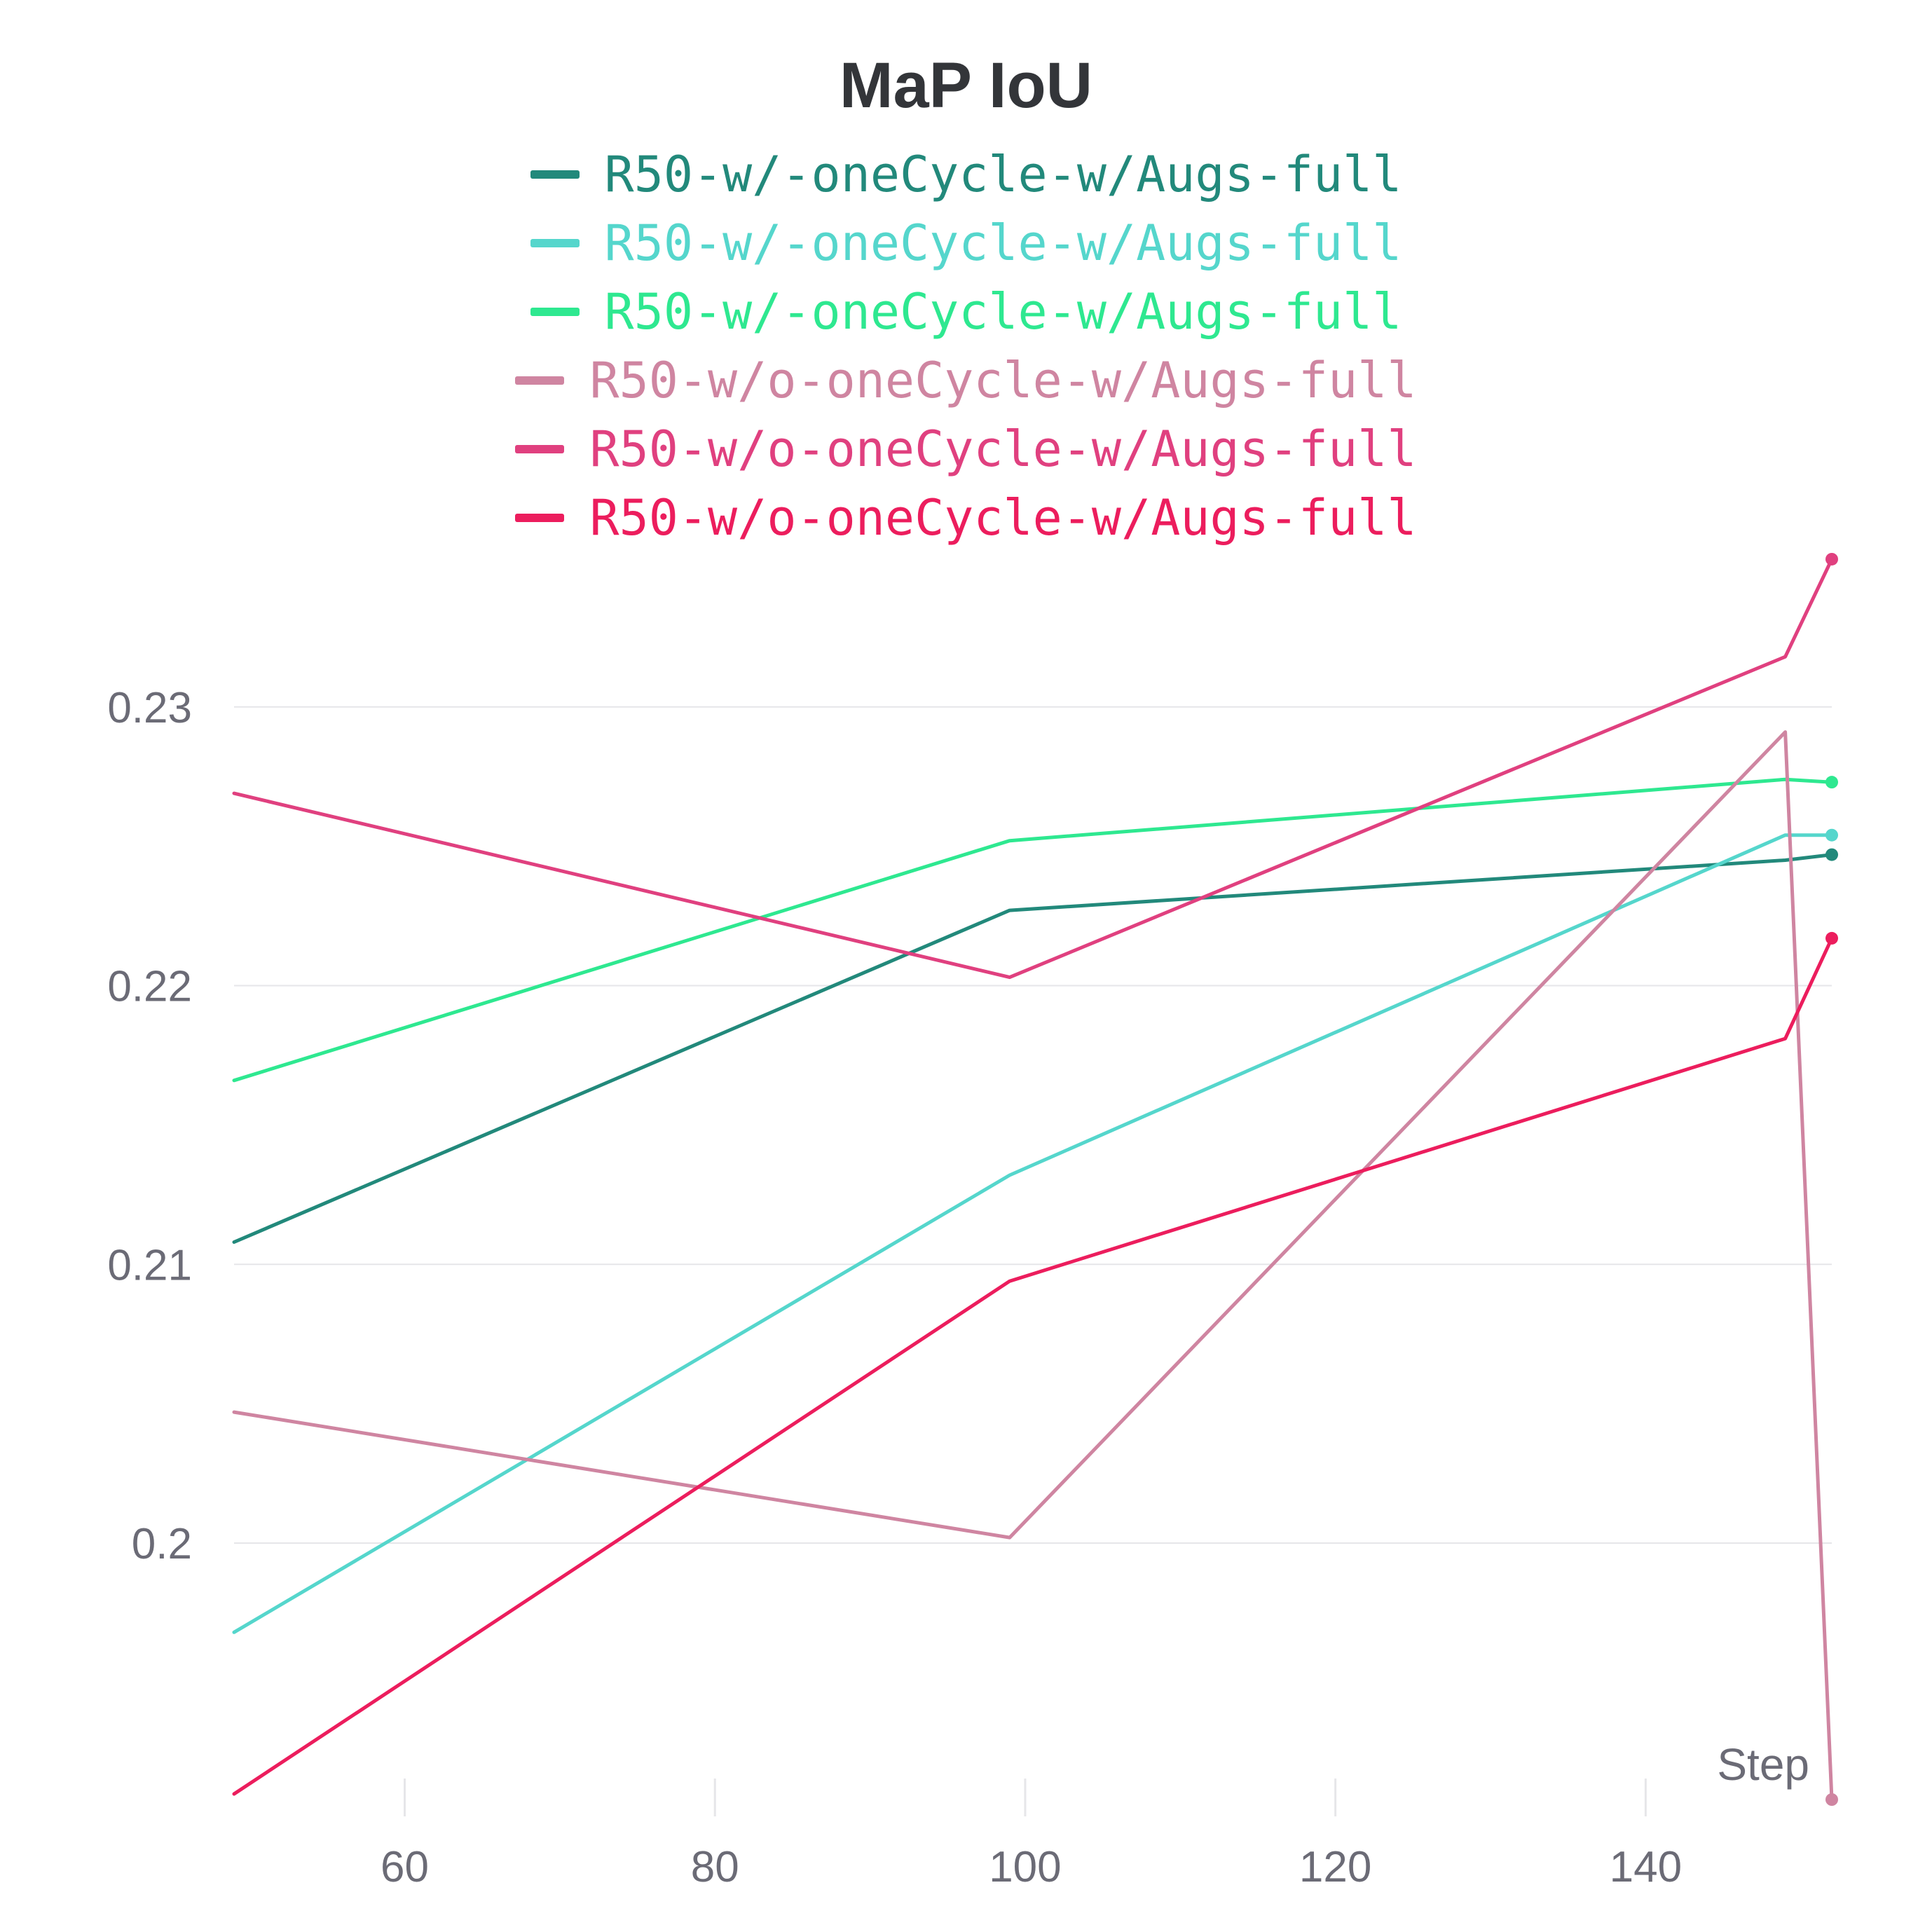  What do you see at coordinates (1763, 1765) in the screenshot?
I see `x-axis-title: Step` at bounding box center [1763, 1765].